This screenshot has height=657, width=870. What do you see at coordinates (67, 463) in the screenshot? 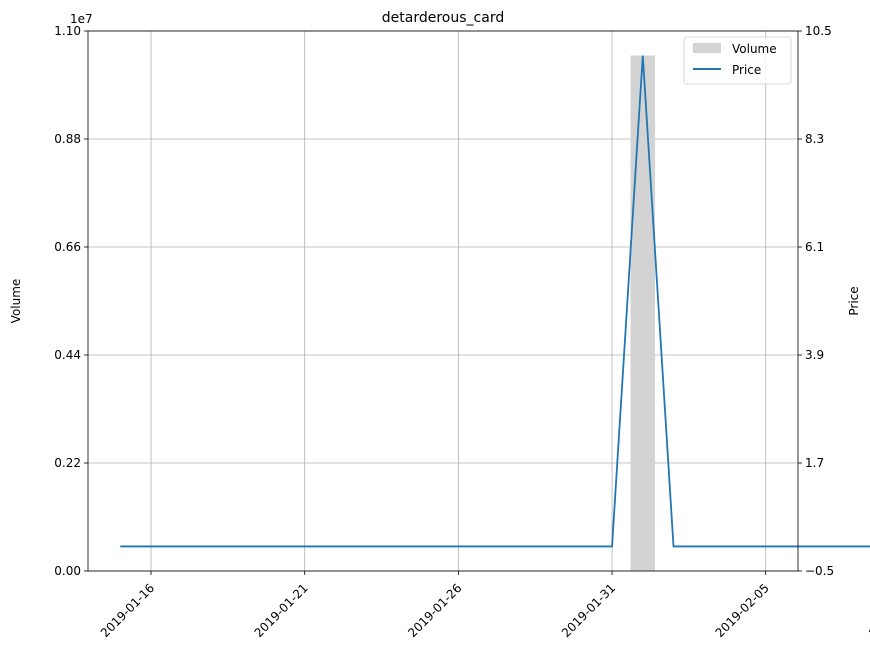
I see `left-tick-label: 0.22` at bounding box center [67, 463].